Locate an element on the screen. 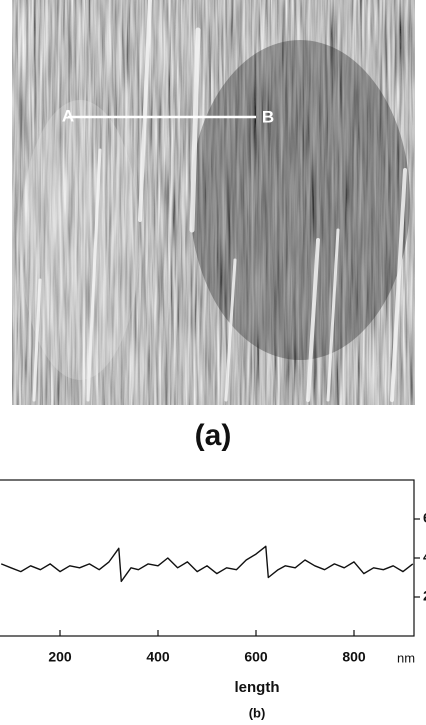  x-tick-label: 600 is located at coordinates (256, 657).